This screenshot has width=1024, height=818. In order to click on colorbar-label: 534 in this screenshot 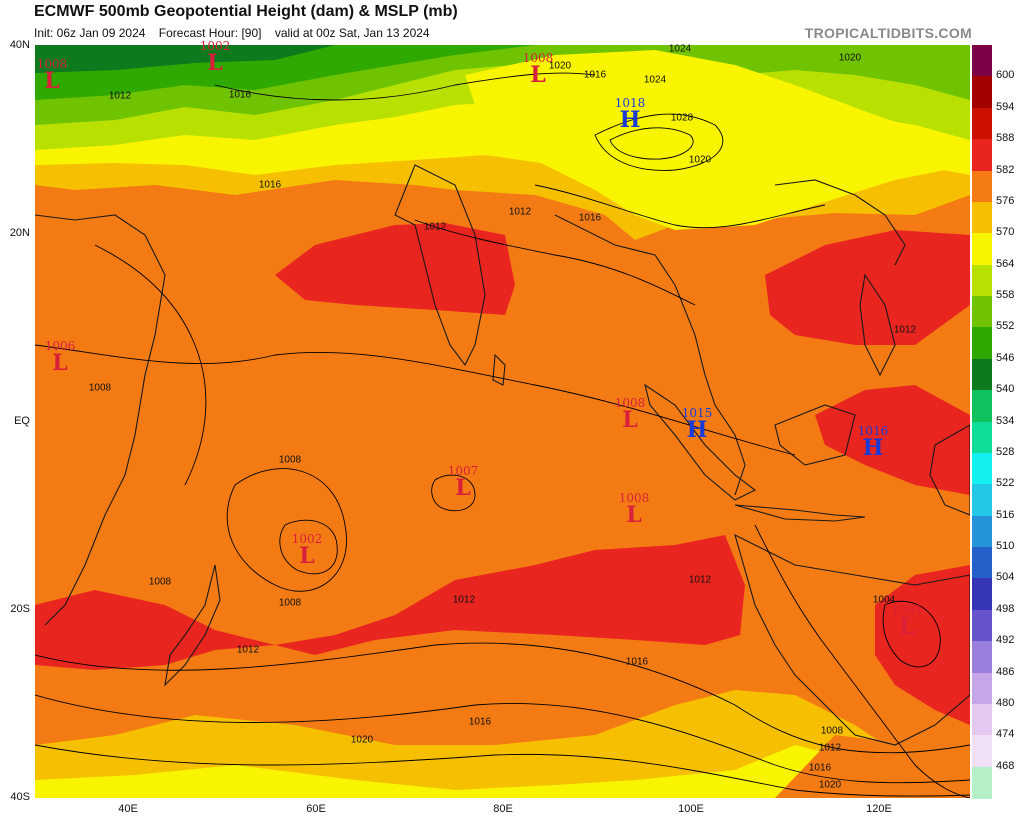, I will do `click(1005, 420)`.